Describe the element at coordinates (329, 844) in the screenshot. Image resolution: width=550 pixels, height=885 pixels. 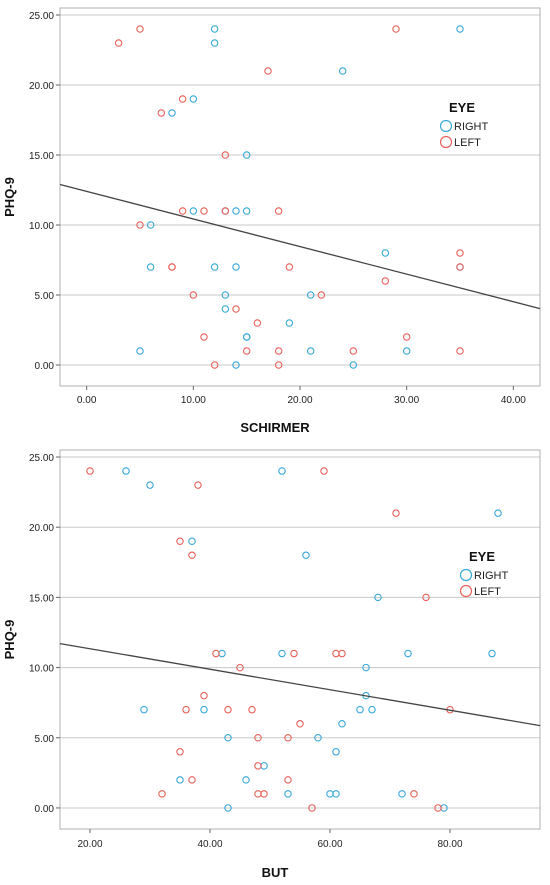
I see `x-tick-label: 60.00` at that location.